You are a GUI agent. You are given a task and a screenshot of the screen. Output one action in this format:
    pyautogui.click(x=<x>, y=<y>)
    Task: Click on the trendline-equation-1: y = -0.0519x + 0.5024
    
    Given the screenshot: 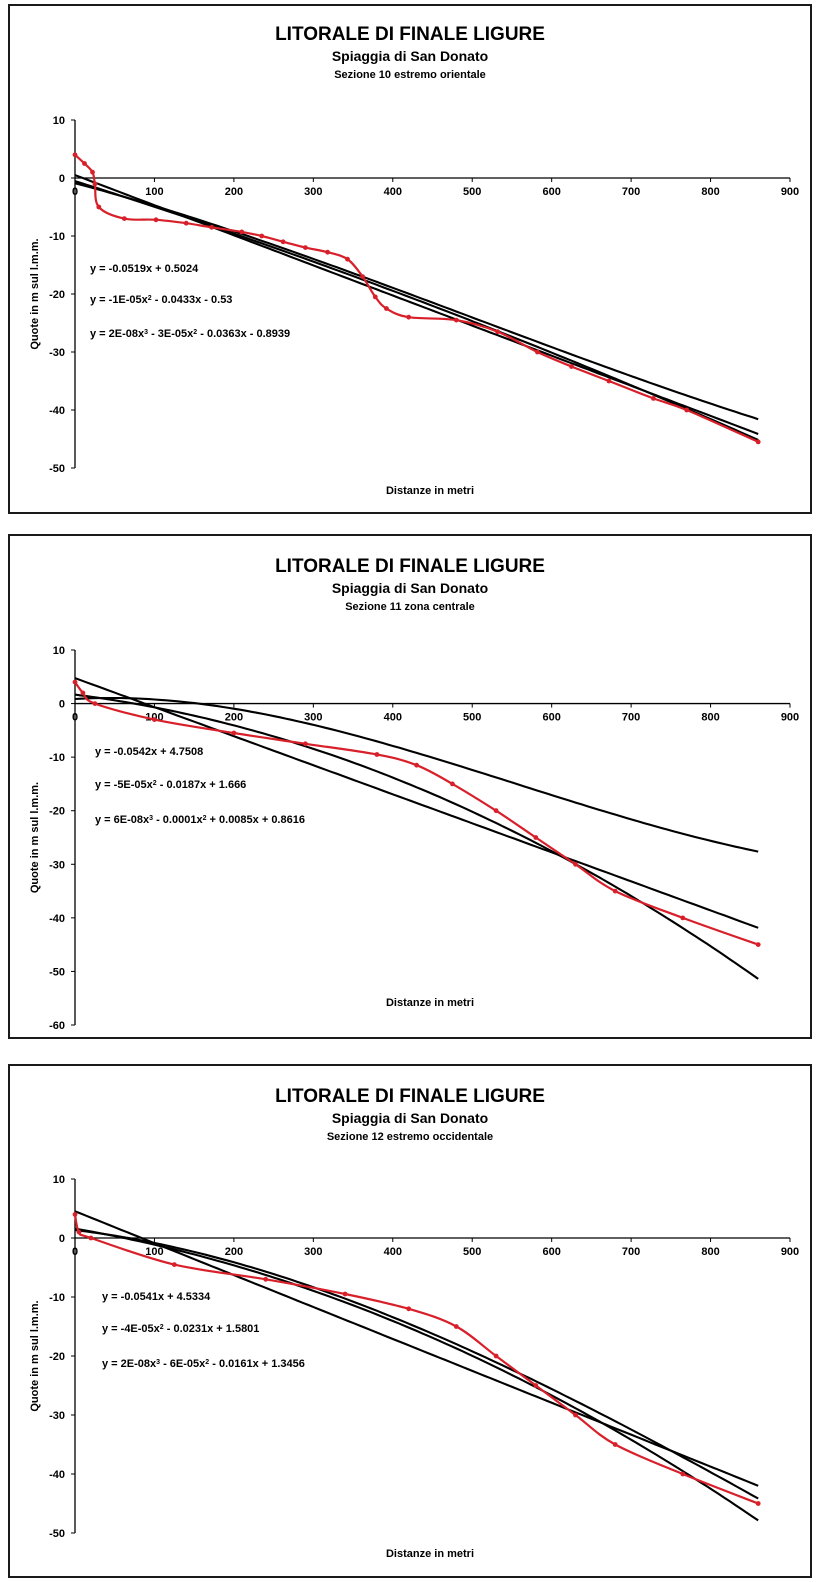 What is the action you would take?
    pyautogui.click(x=144, y=269)
    